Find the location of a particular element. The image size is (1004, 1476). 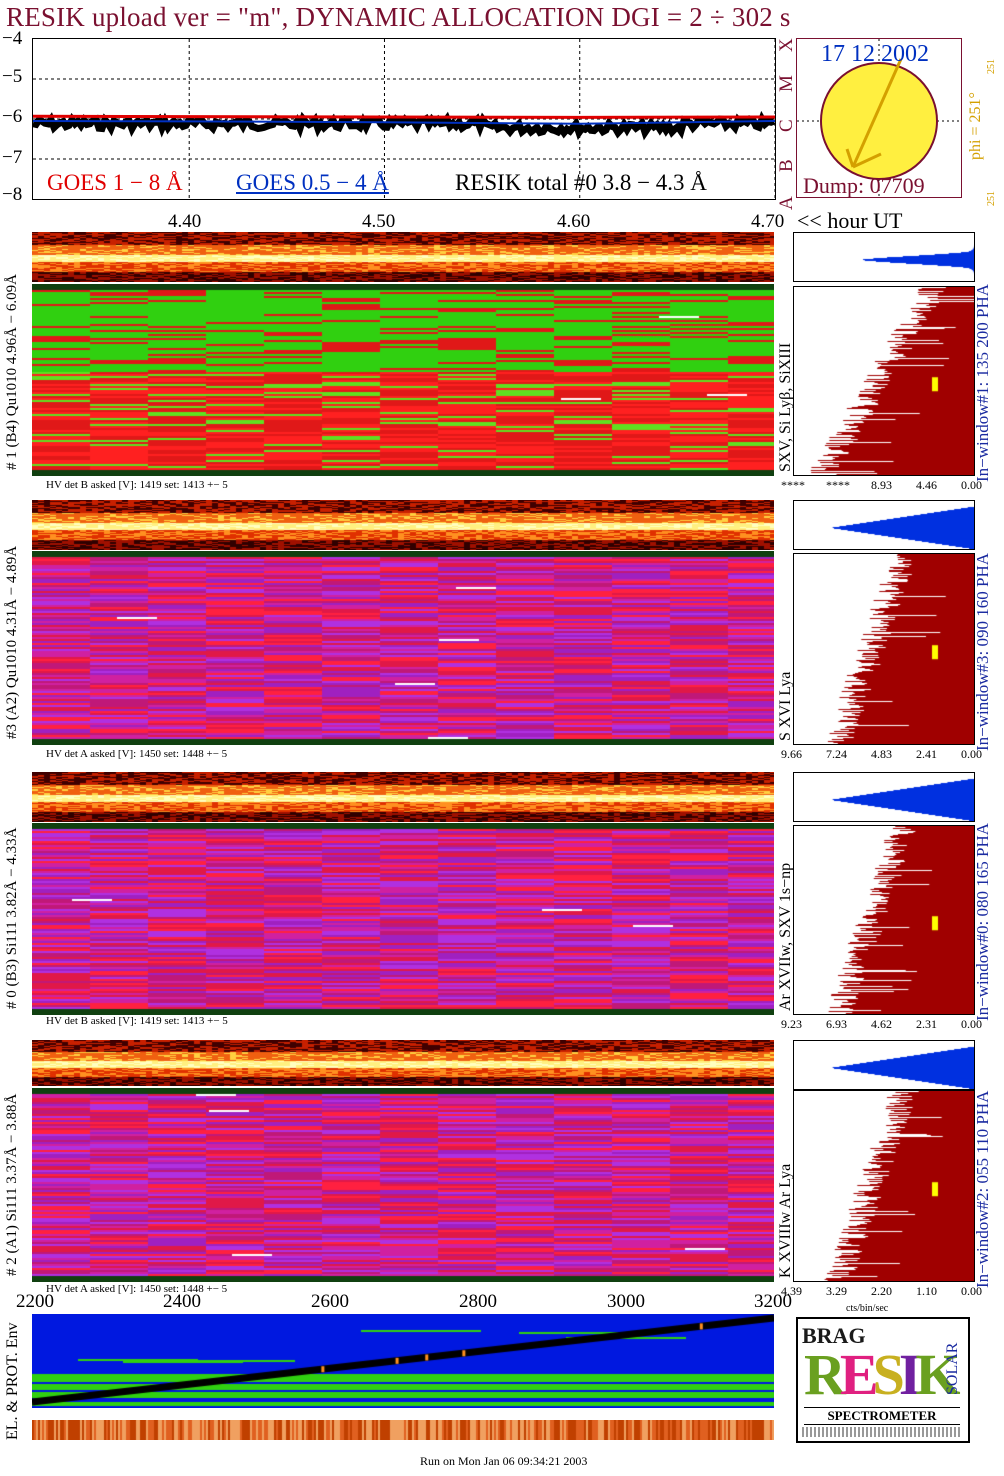

y-tick-label: −8 is located at coordinates (12, 194).